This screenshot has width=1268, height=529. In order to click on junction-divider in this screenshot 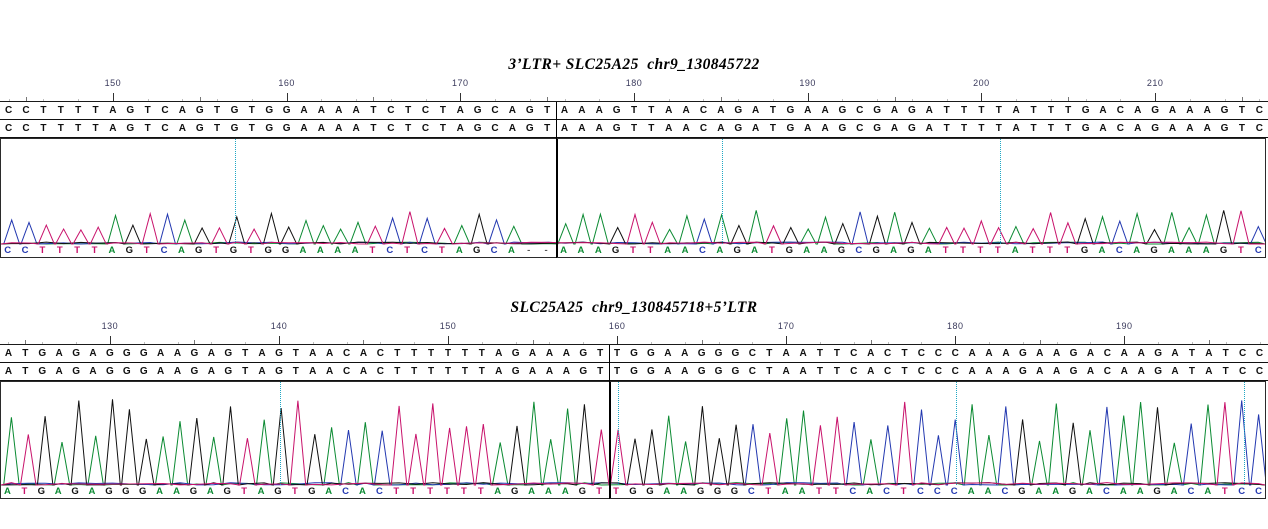, I will do `click(610, 440)`.